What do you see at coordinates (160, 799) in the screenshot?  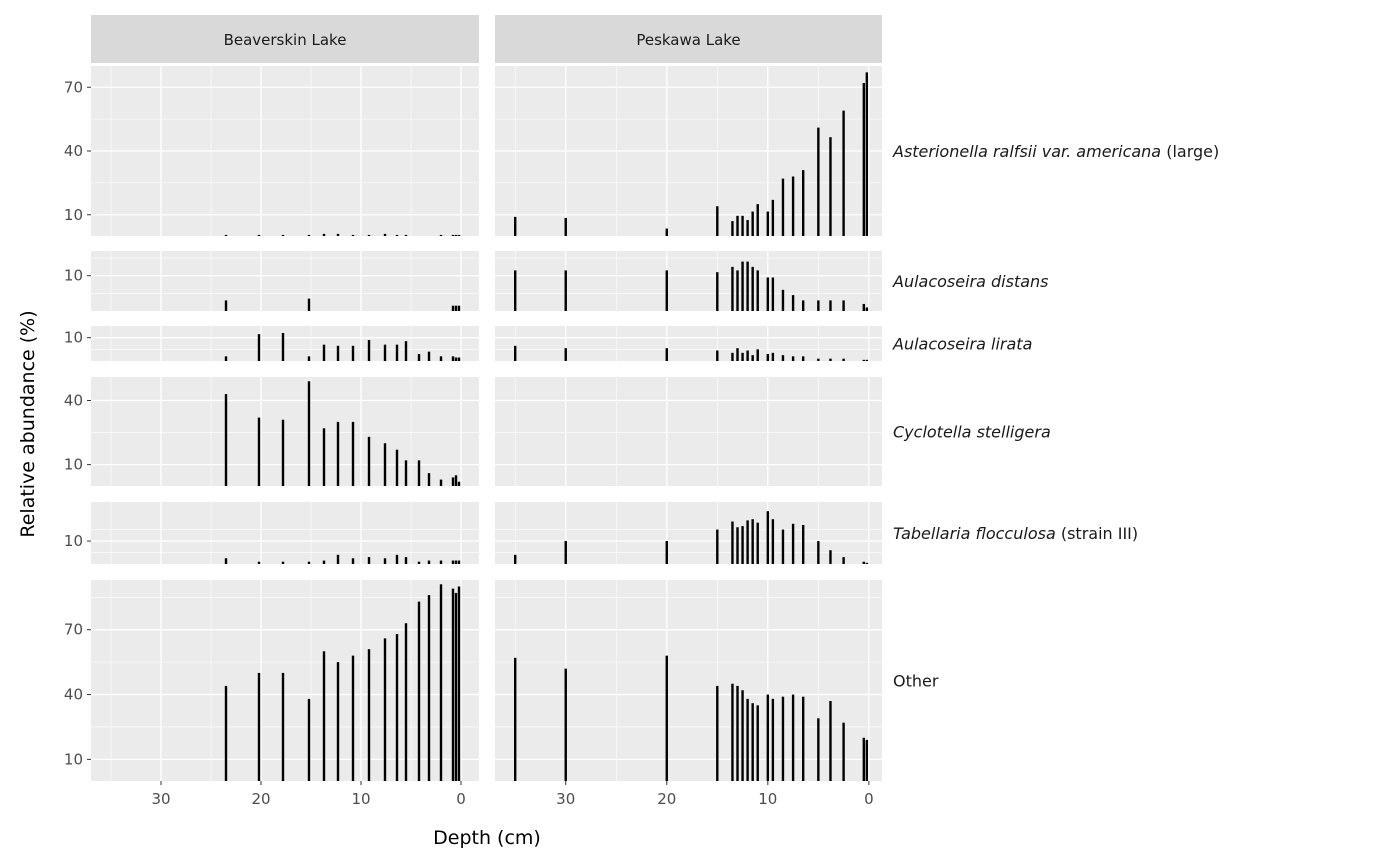 I see `x-tick-label: 30` at bounding box center [160, 799].